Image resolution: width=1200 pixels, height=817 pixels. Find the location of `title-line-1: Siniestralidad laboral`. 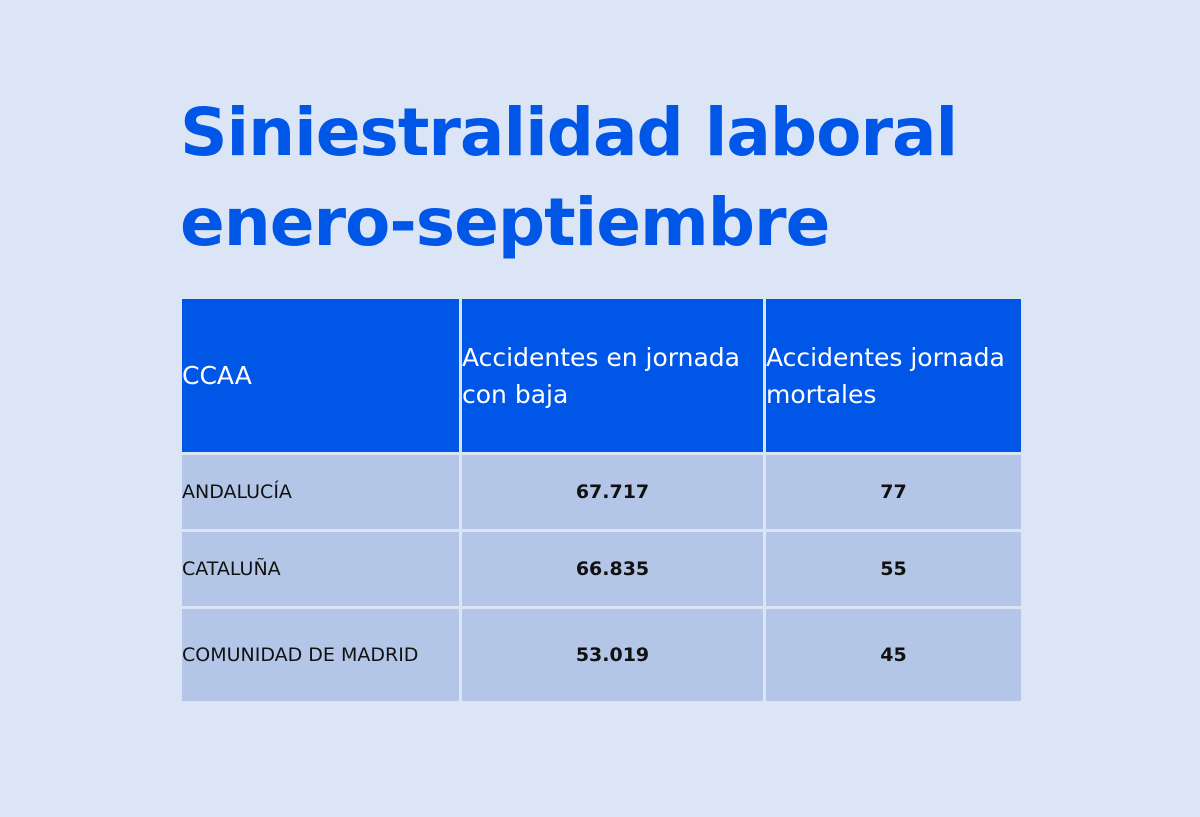

title-line-1: Siniestralidad laboral is located at coordinates (569, 132).